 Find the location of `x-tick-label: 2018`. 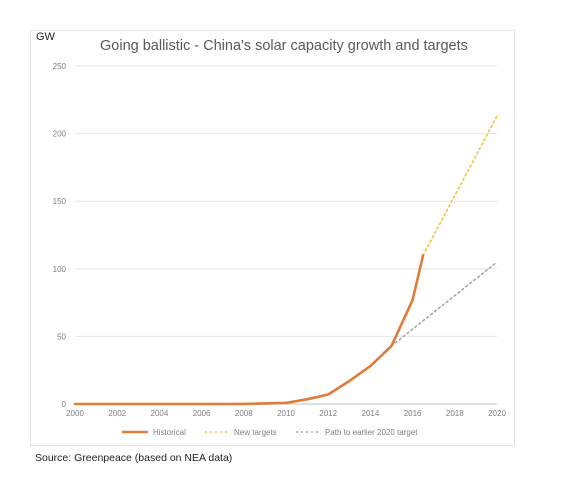

x-tick-label: 2018 is located at coordinates (455, 413).